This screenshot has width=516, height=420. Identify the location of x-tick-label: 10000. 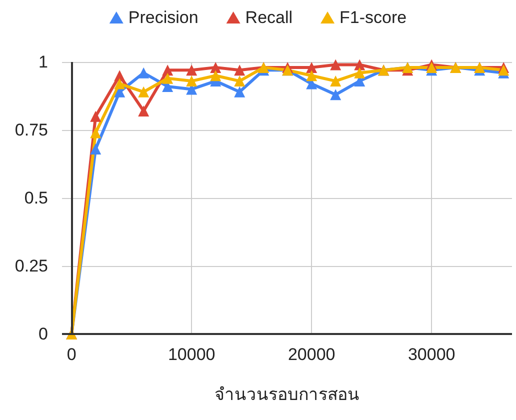
(192, 354).